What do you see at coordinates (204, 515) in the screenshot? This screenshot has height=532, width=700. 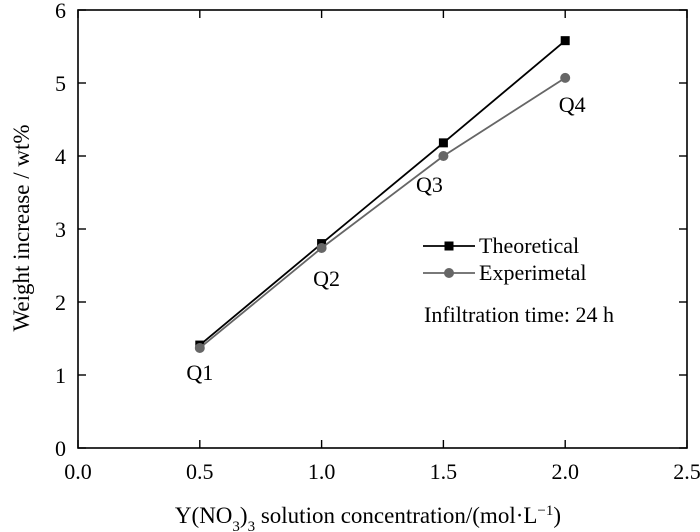 I see `x-axis-title-part: Y(NO` at bounding box center [204, 515].